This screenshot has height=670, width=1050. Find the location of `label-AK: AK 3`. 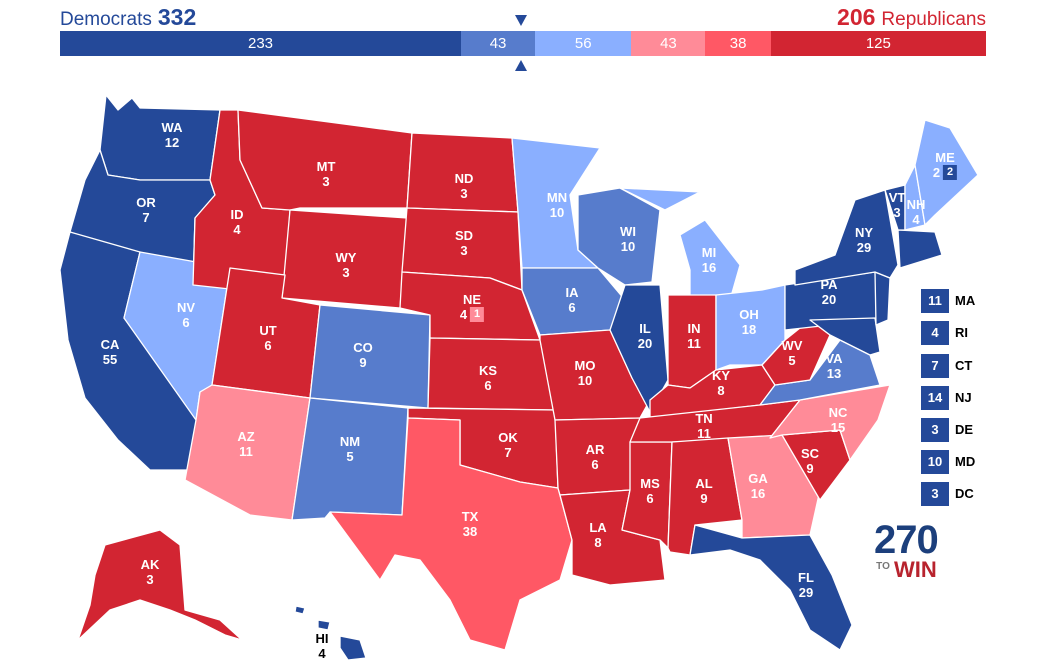

label-AK: AK 3 is located at coordinates (150, 572).